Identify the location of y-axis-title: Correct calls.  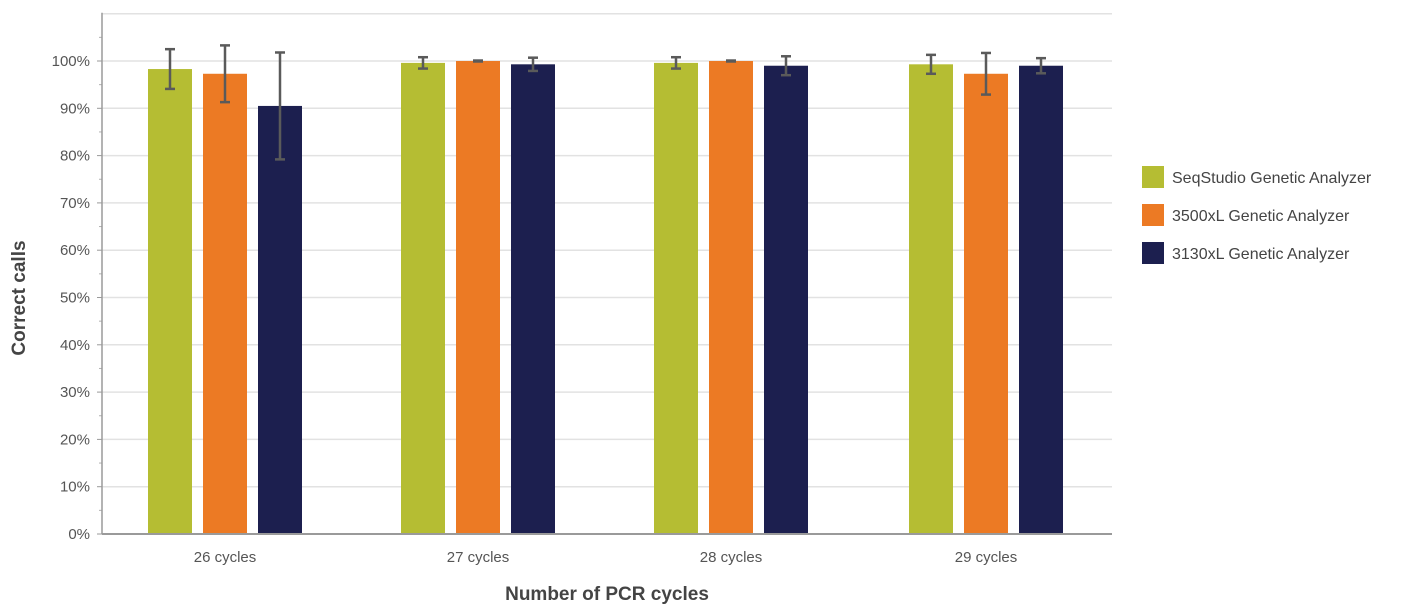
(19, 297).